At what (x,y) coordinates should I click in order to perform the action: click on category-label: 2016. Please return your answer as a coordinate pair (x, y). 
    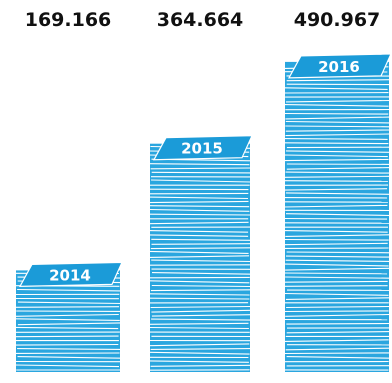
    Looking at the image, I should click on (339, 67).